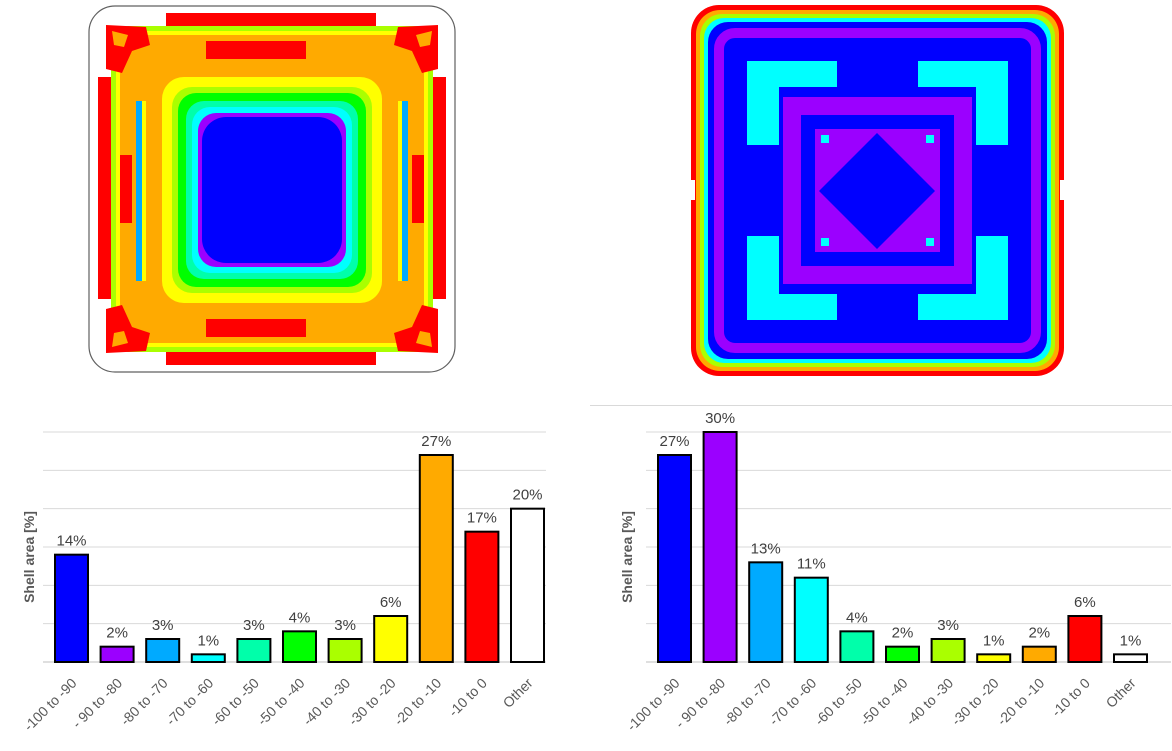  I want to click on data-label: 17%, so click(482, 518).